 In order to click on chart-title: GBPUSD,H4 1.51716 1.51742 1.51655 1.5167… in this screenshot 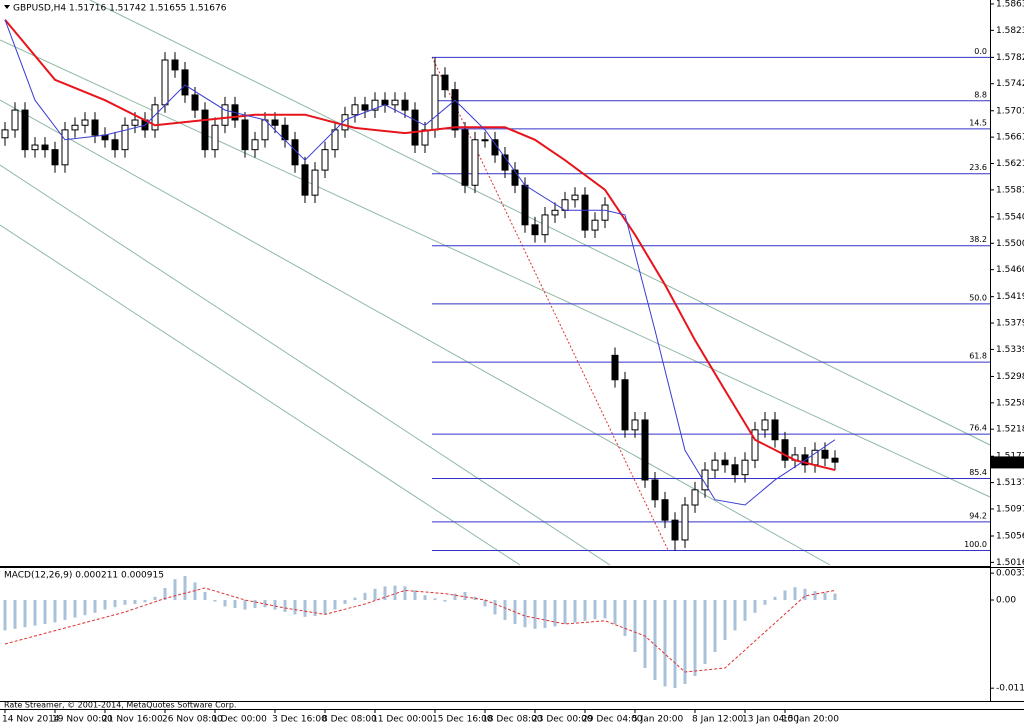, I will do `click(120, 9)`.